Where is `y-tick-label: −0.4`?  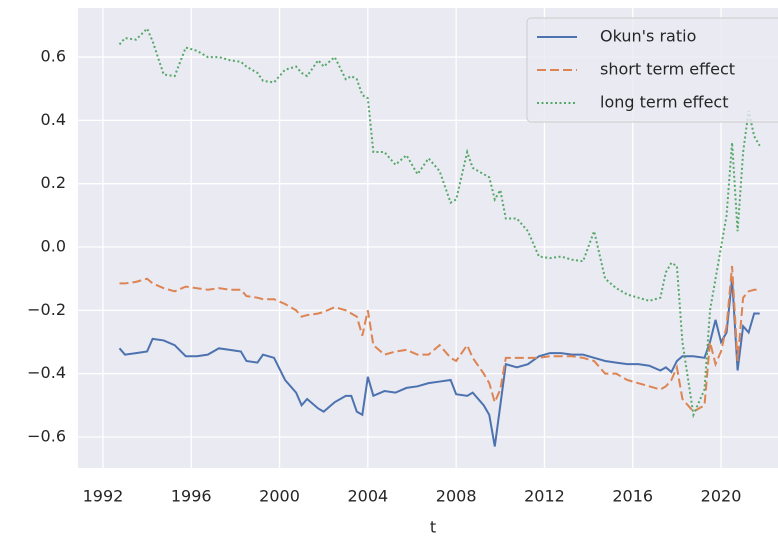
y-tick-label: −0.4 is located at coordinates (46, 372).